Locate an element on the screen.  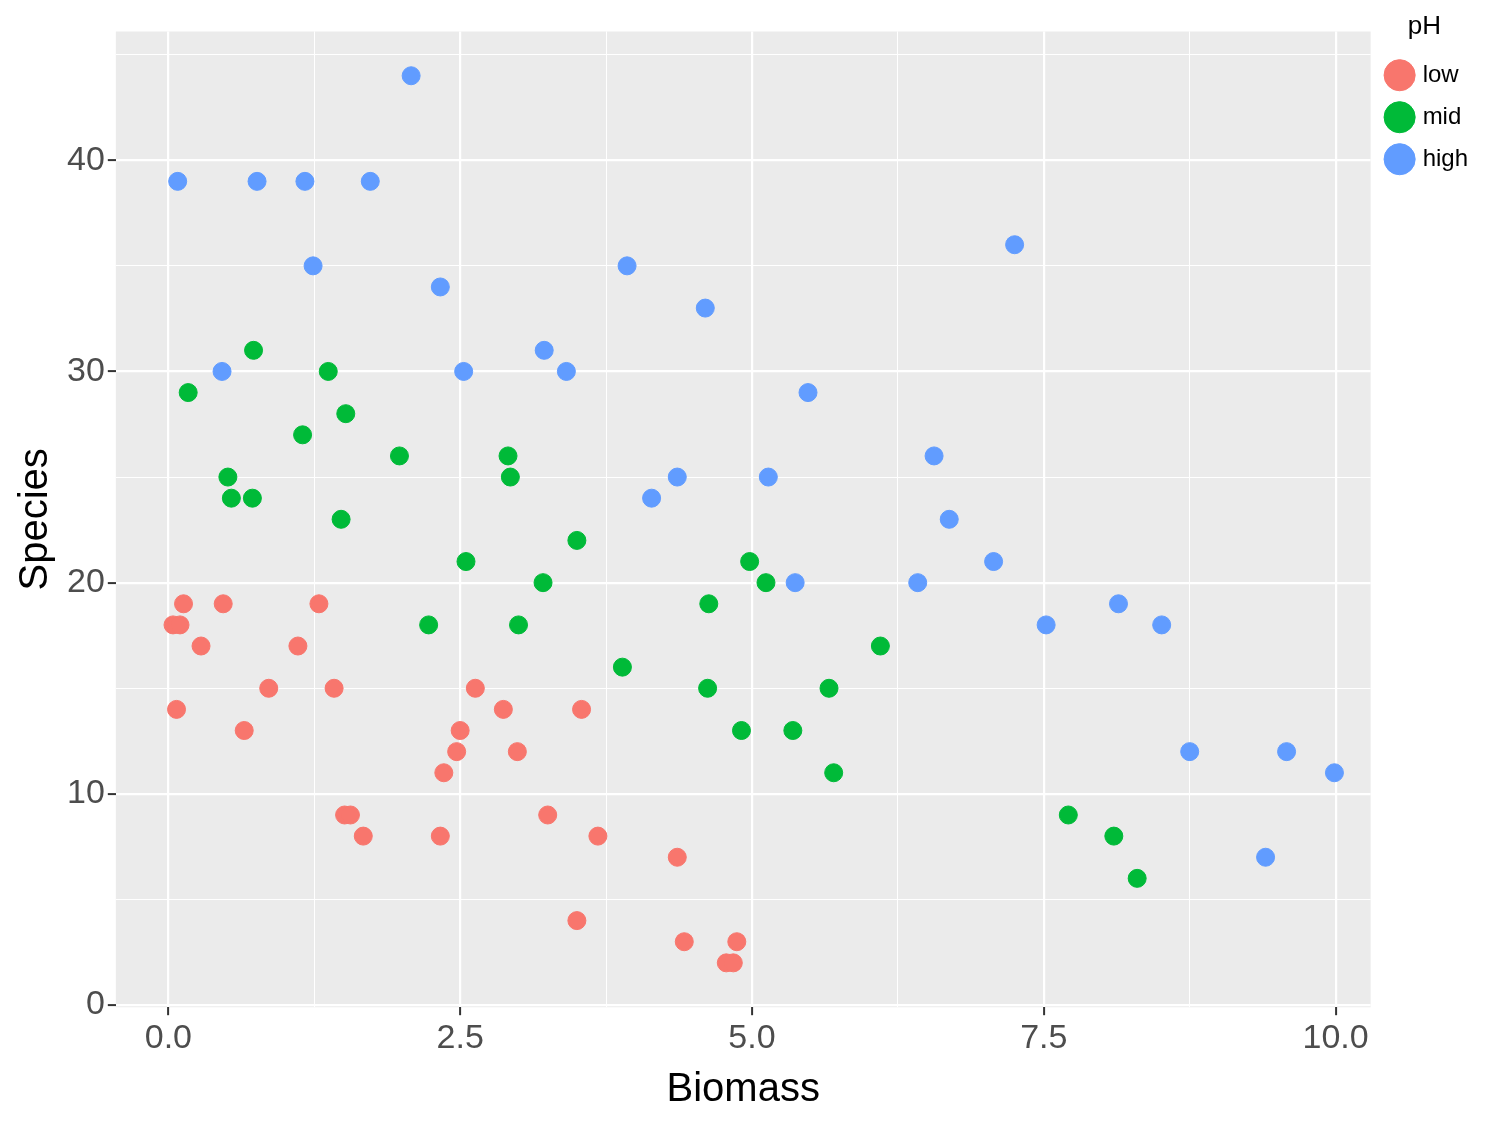
x-tick-label: 2.5 is located at coordinates (460, 1035).